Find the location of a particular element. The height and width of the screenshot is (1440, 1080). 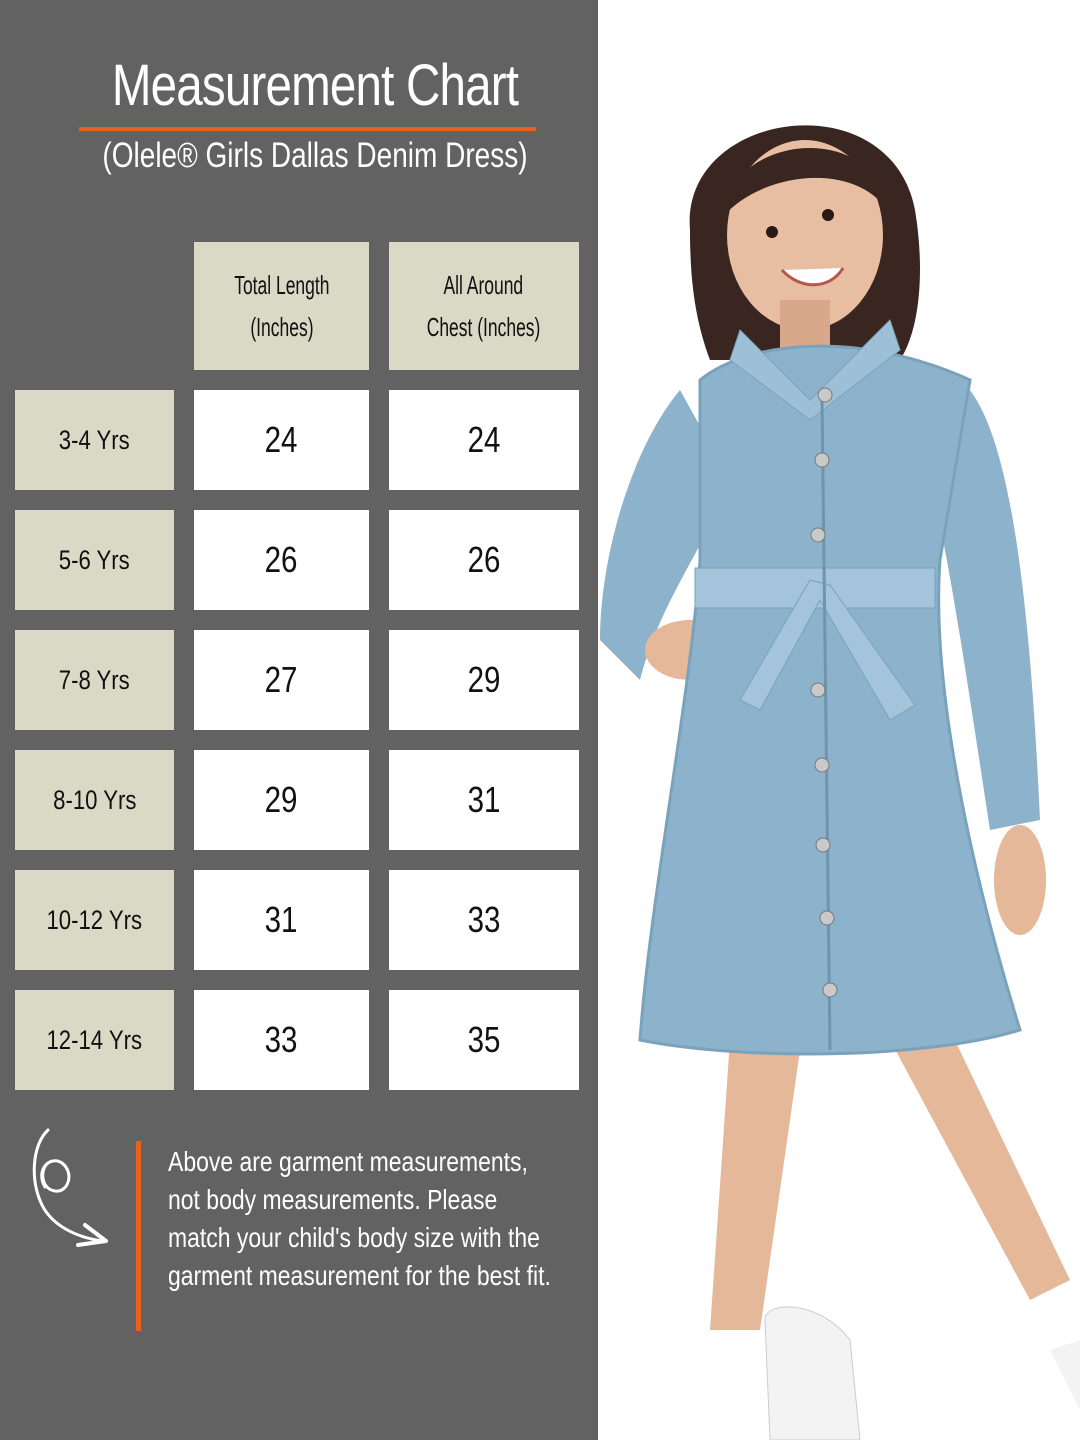

total-length-value: 24 is located at coordinates (281, 440).